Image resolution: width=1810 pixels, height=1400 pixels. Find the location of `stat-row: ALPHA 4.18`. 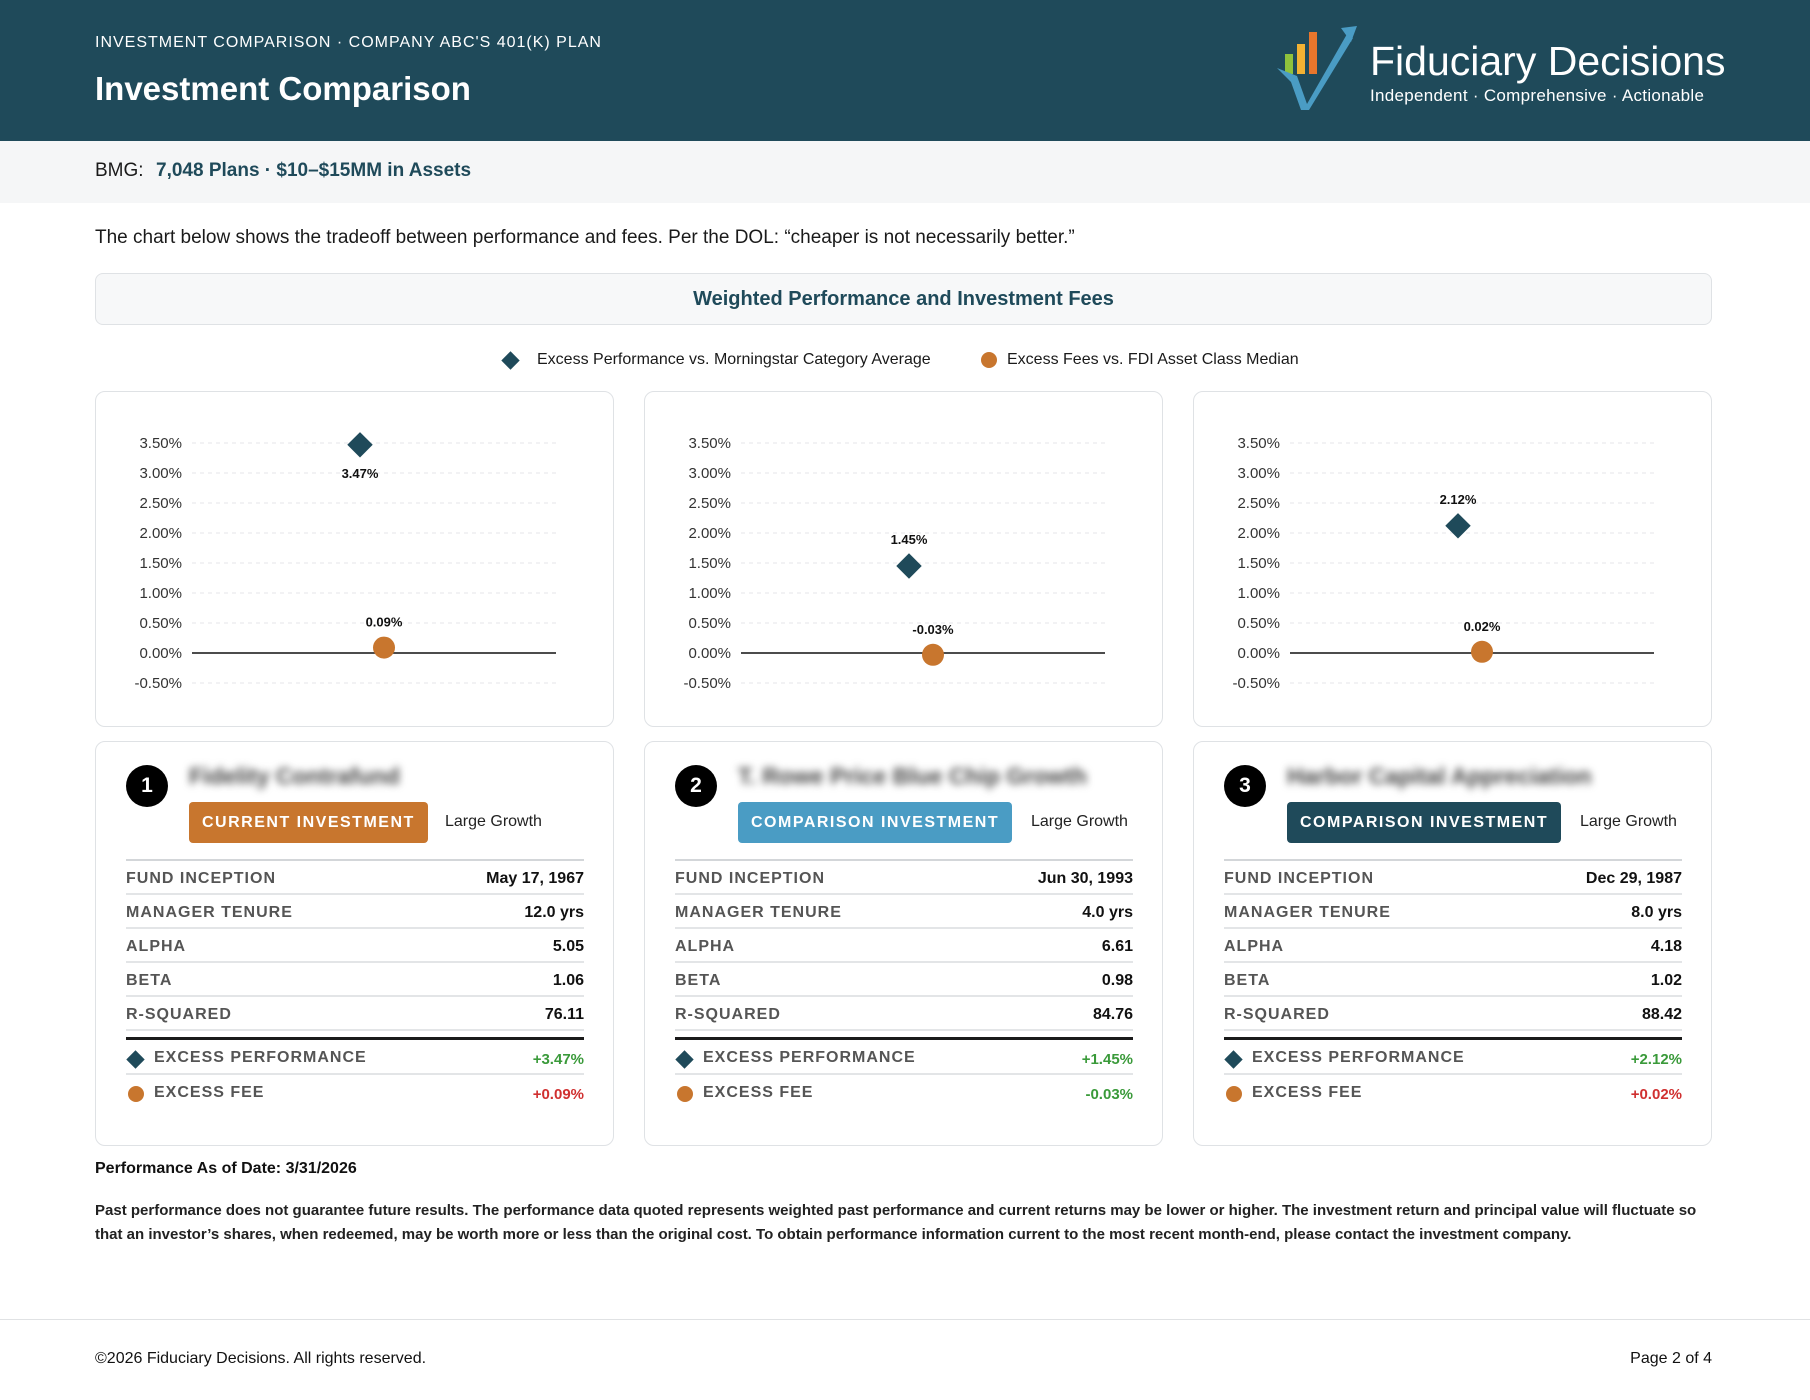

stat-row: ALPHA 4.18 is located at coordinates (1453, 946).